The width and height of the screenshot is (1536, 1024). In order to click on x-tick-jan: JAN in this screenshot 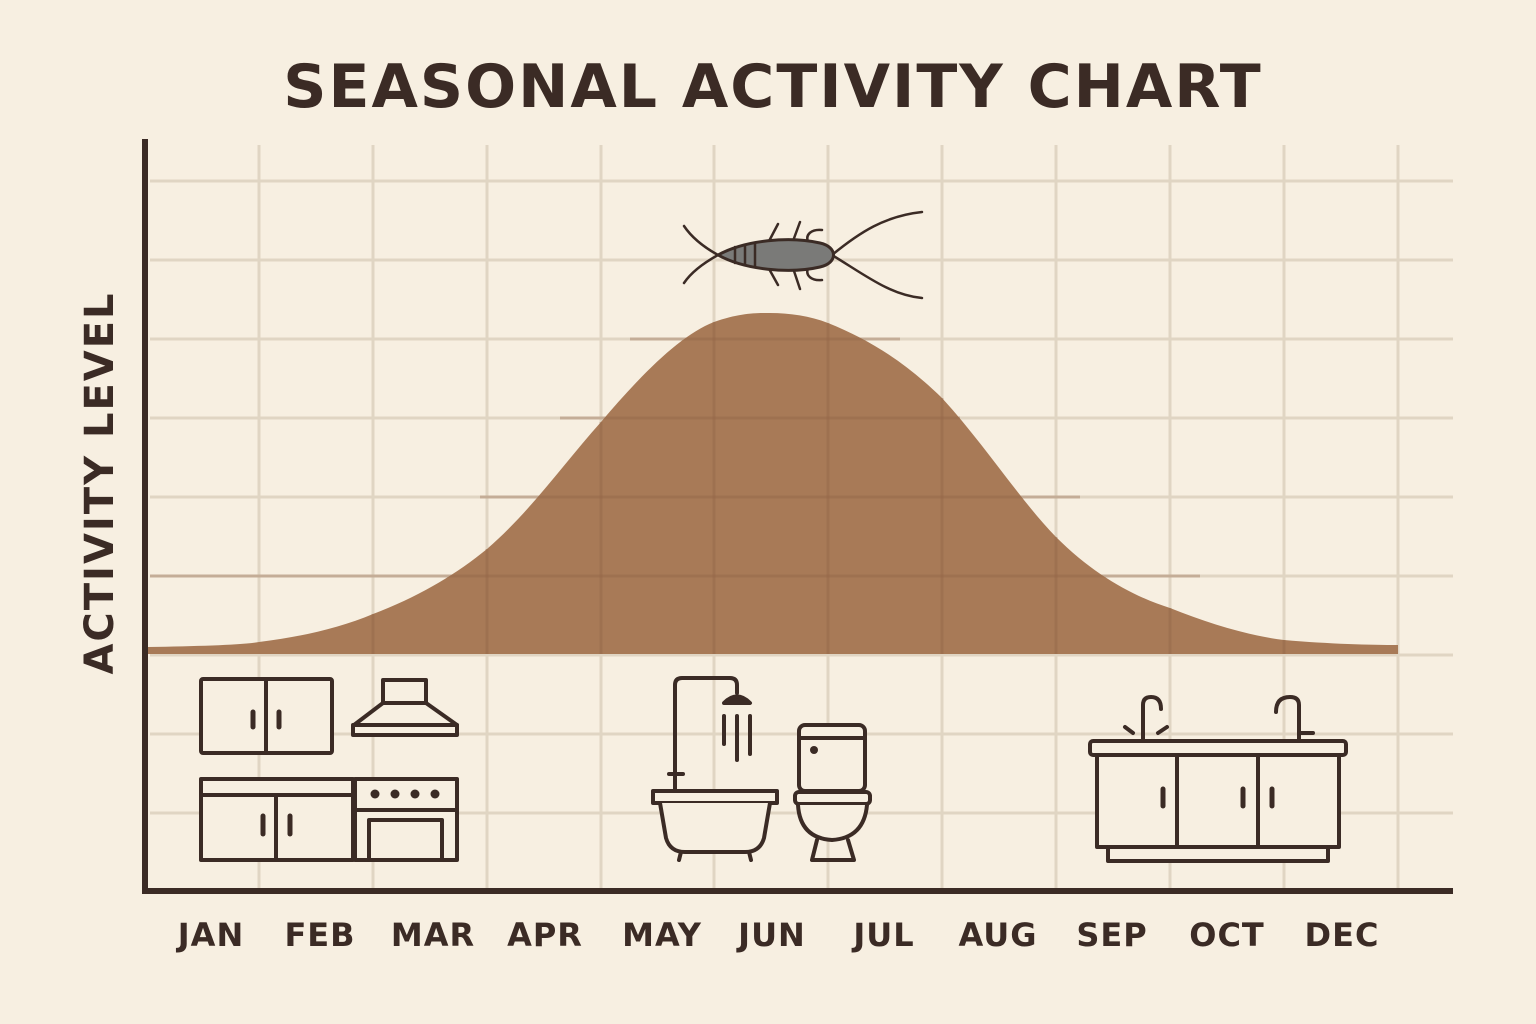, I will do `click(211, 935)`.